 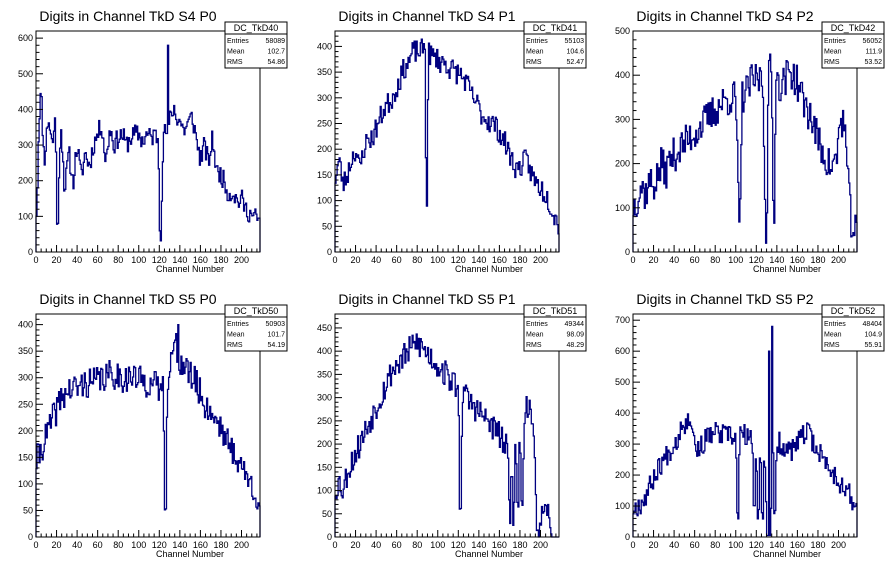 What do you see at coordinates (276, 324) in the screenshot?
I see `stats-entries-value: 50903` at bounding box center [276, 324].